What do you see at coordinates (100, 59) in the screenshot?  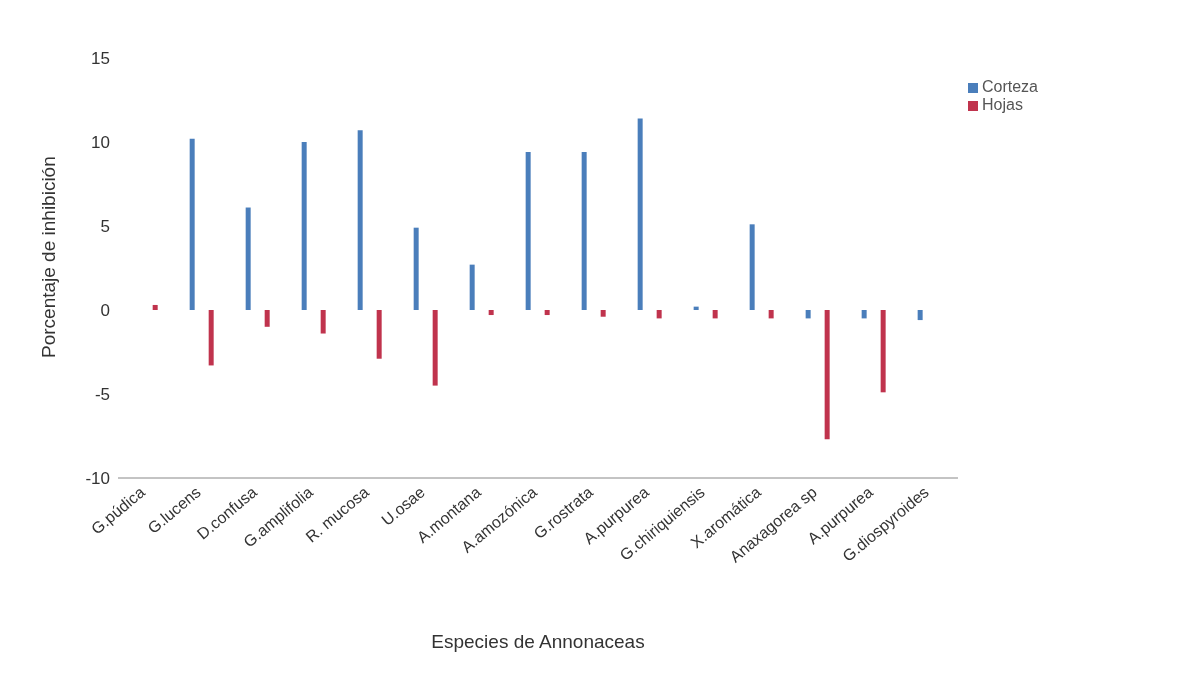 I see `y-tick-label: 15` at bounding box center [100, 59].